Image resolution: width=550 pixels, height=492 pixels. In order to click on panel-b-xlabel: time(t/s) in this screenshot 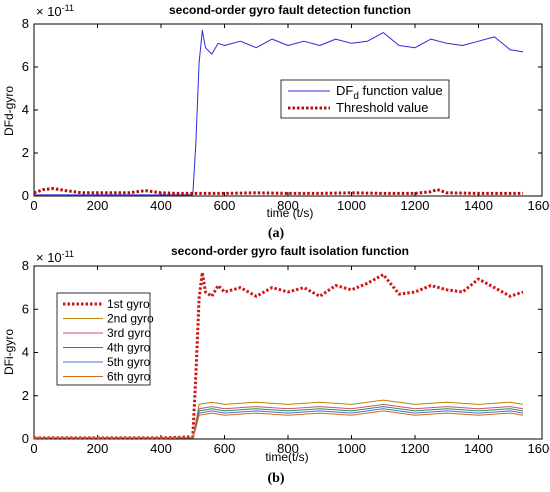, I will do `click(286, 457)`.